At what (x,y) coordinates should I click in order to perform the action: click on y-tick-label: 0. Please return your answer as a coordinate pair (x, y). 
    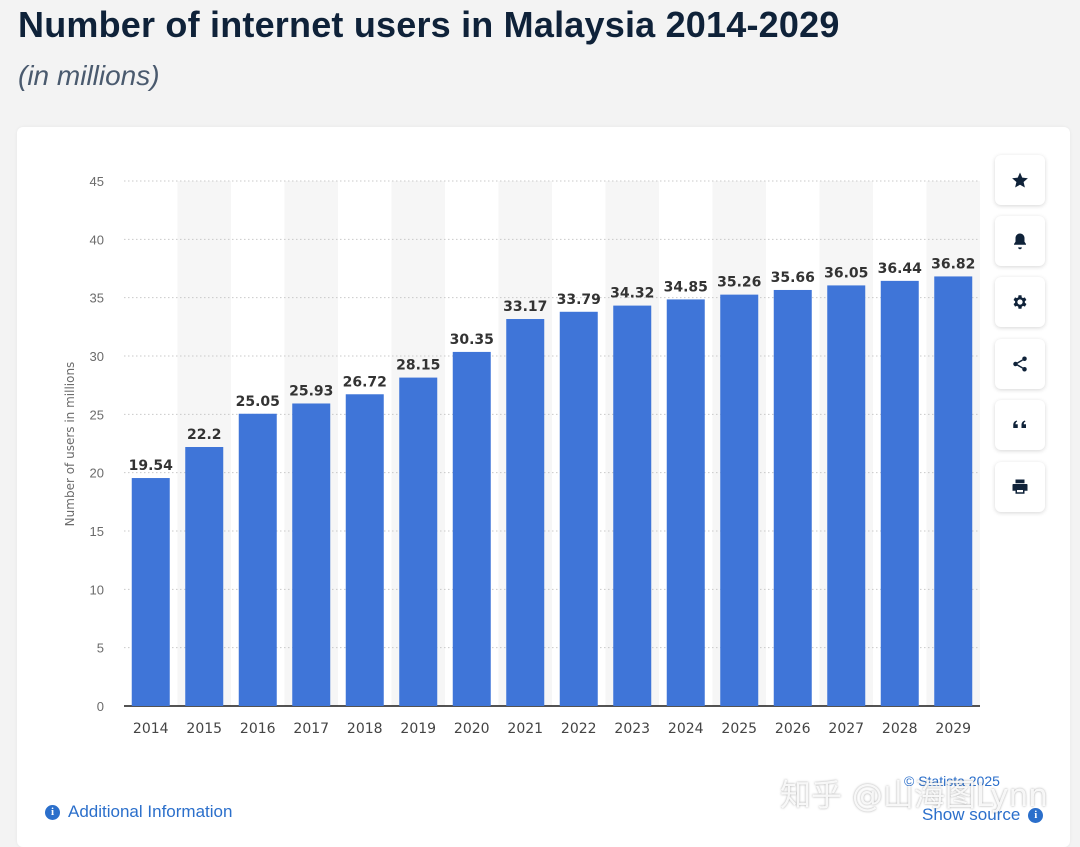
    Looking at the image, I should click on (100, 706).